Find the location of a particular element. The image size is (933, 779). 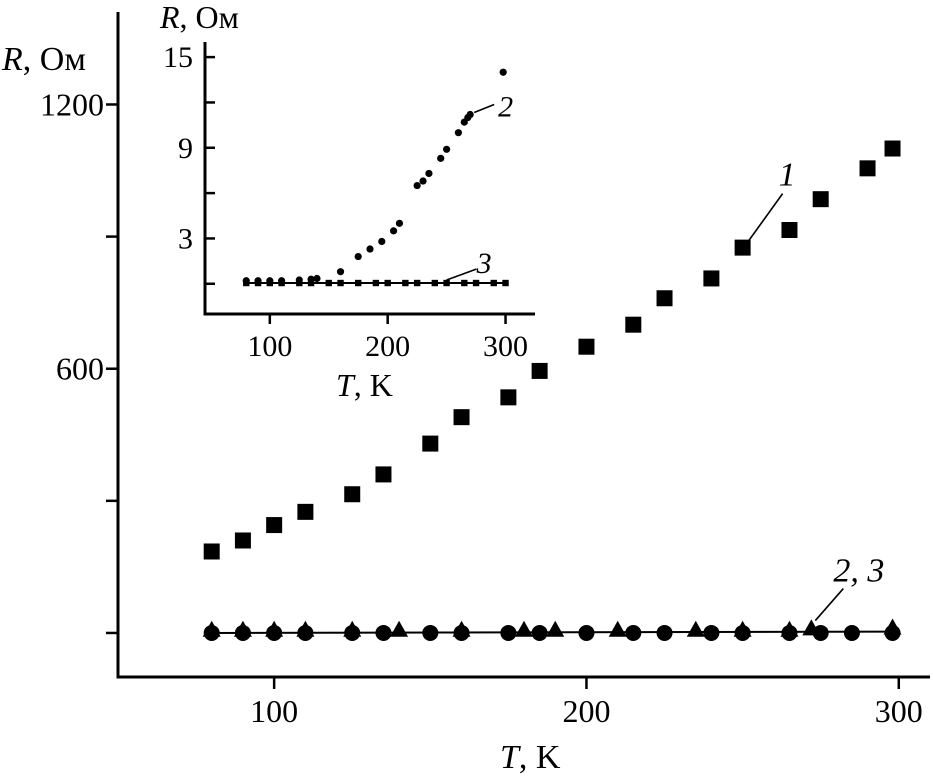

main-x-axis-label: T, K is located at coordinates (530, 757).